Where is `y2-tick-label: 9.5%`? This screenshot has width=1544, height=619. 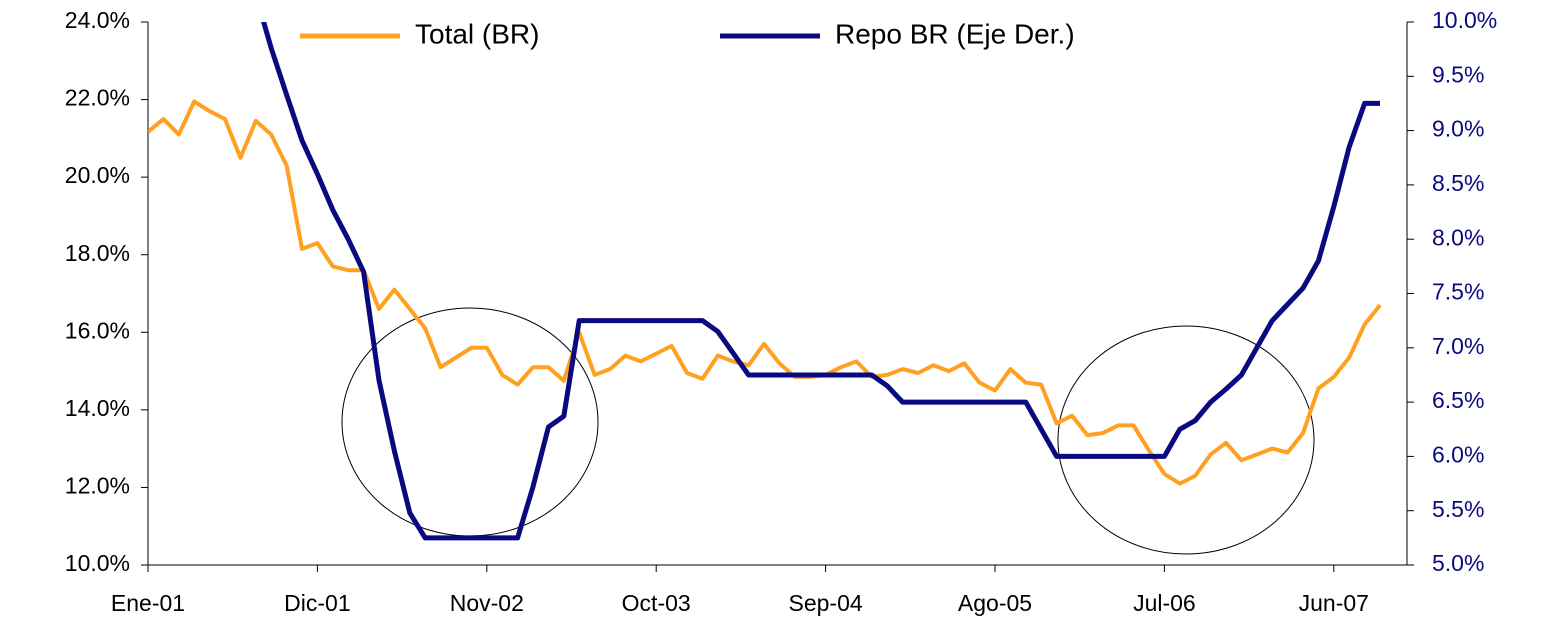 y2-tick-label: 9.5% is located at coordinates (1458, 74).